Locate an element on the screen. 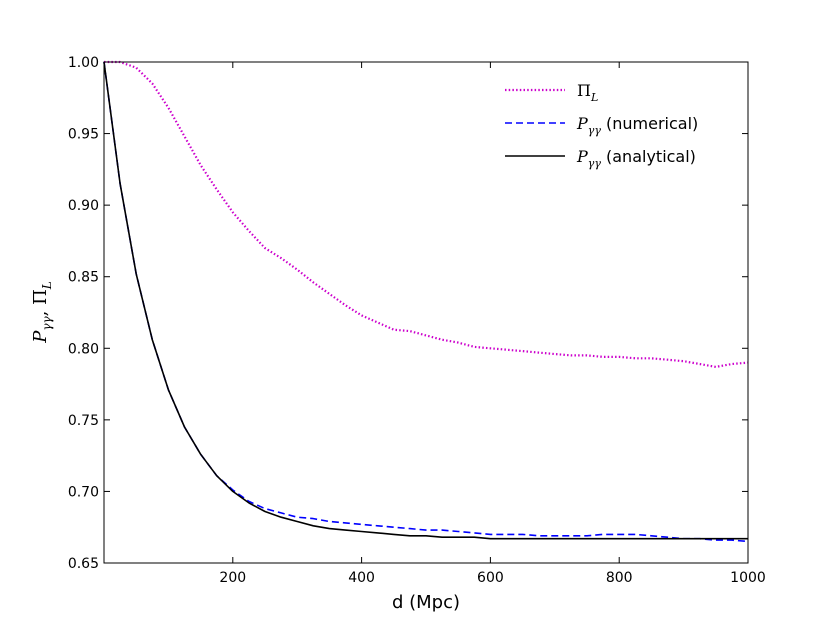 The height and width of the screenshot is (627, 830). y-tick-label: 0.75 is located at coordinates (83, 421).